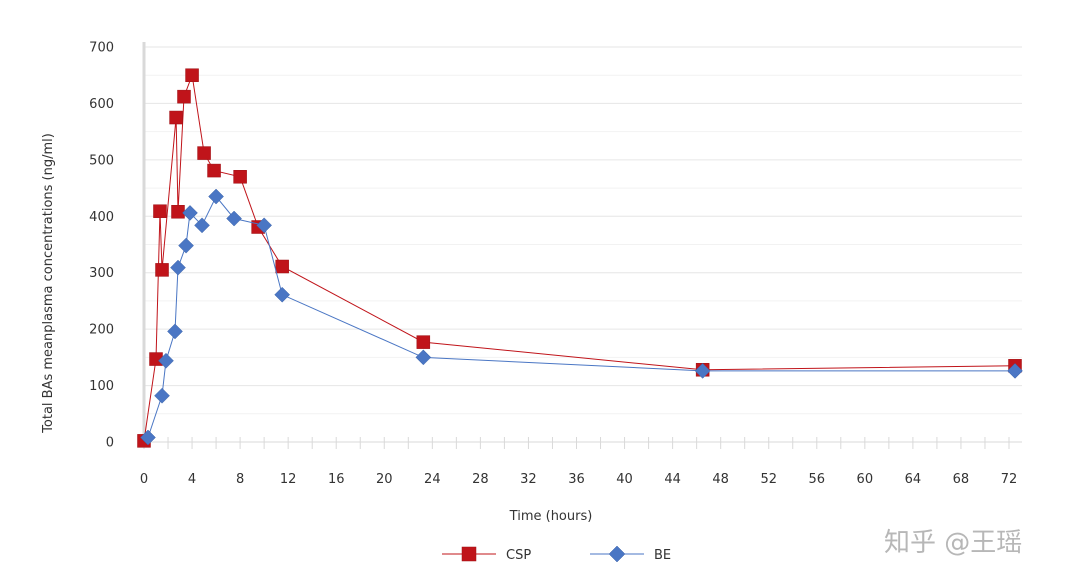 This screenshot has height=588, width=1080. Describe the element at coordinates (480, 479) in the screenshot. I see `x-tick-label: 28` at that location.